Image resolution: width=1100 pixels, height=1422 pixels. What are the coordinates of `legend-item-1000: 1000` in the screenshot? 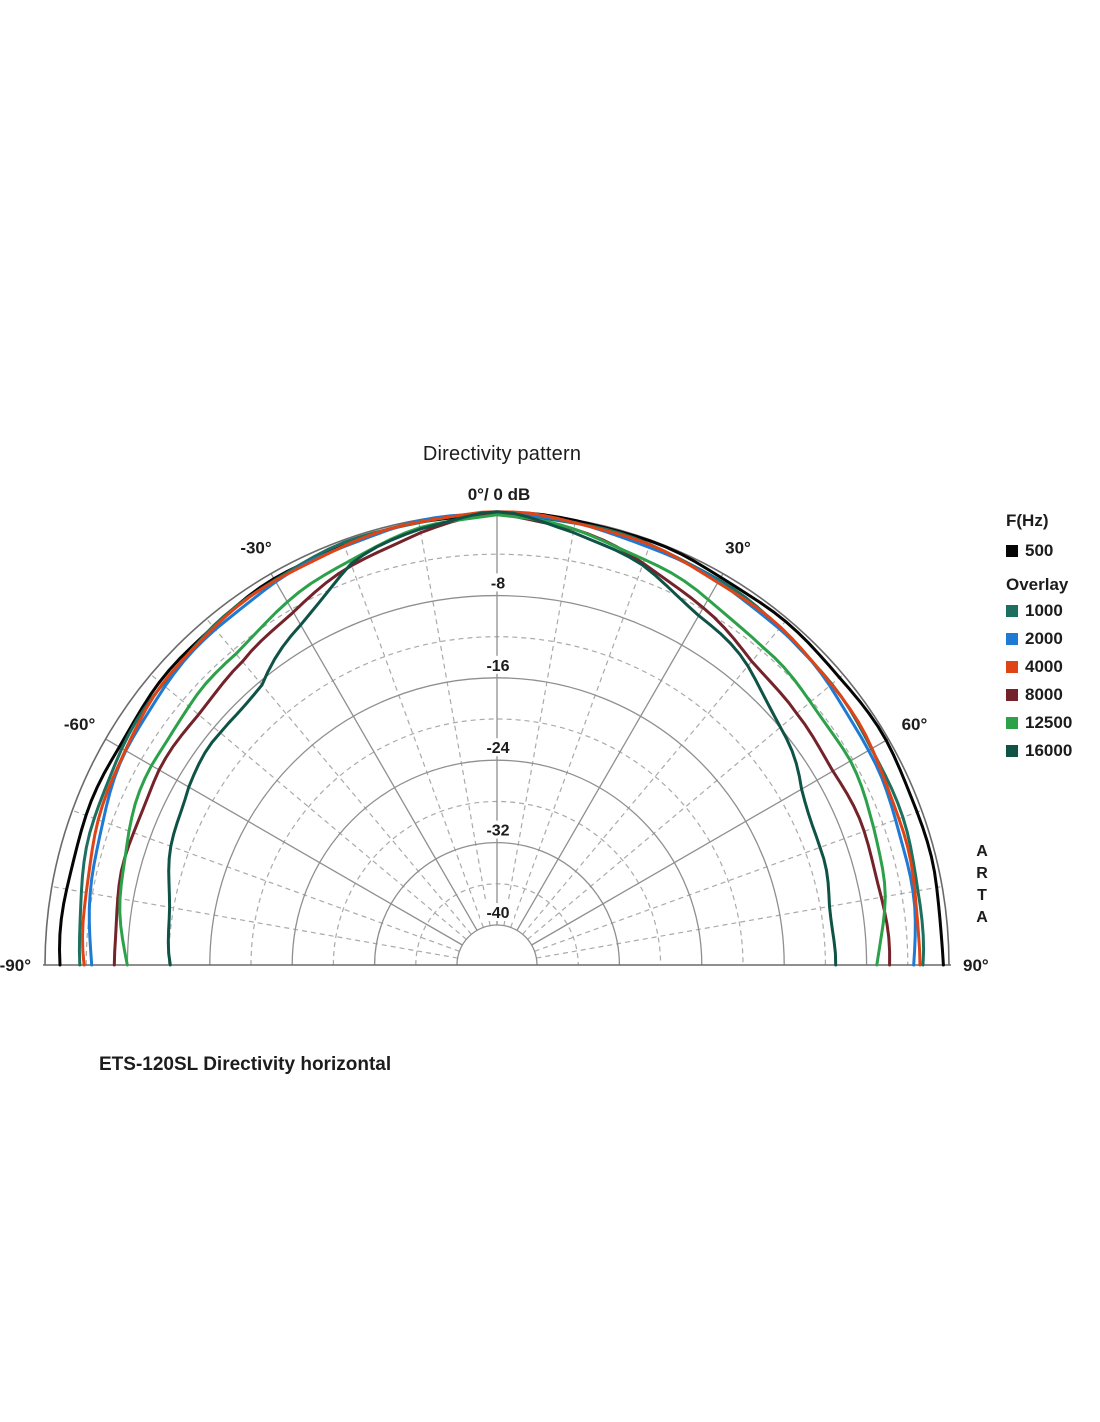 It's located at (1039, 611).